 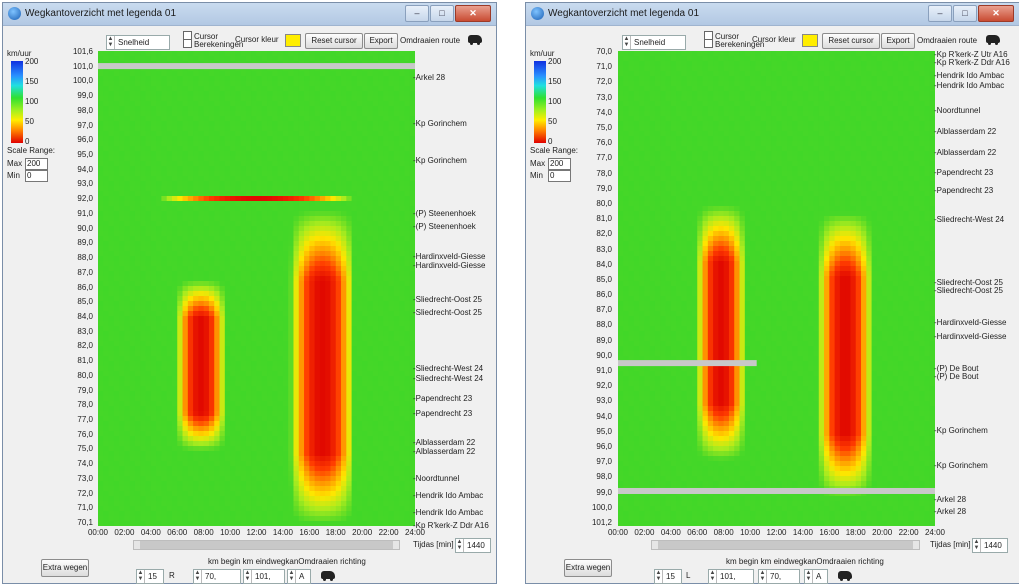 I want to click on min-input: 0, so click(x=36, y=176).